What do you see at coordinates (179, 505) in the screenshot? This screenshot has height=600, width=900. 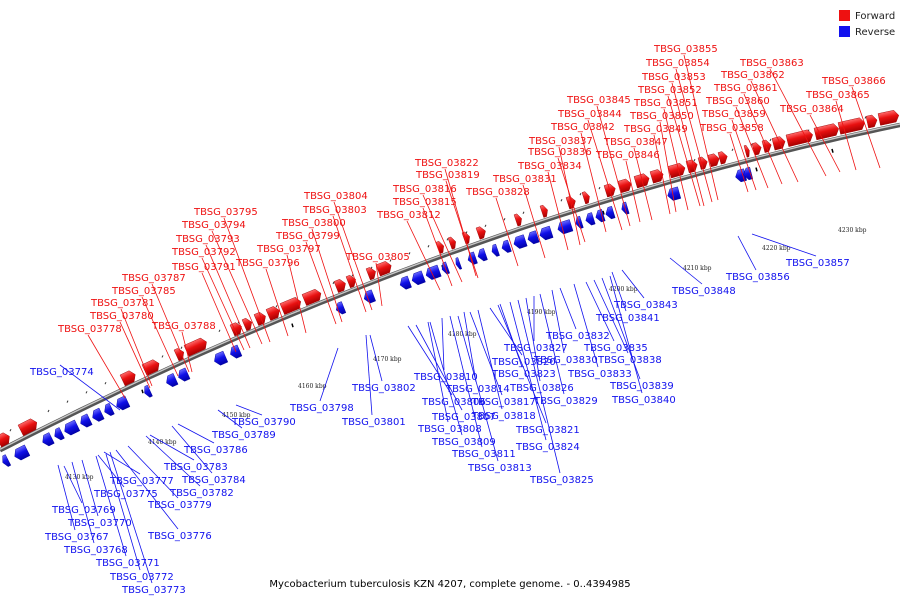 I see `reverse-gene-label: TBSG_03779` at bounding box center [179, 505].